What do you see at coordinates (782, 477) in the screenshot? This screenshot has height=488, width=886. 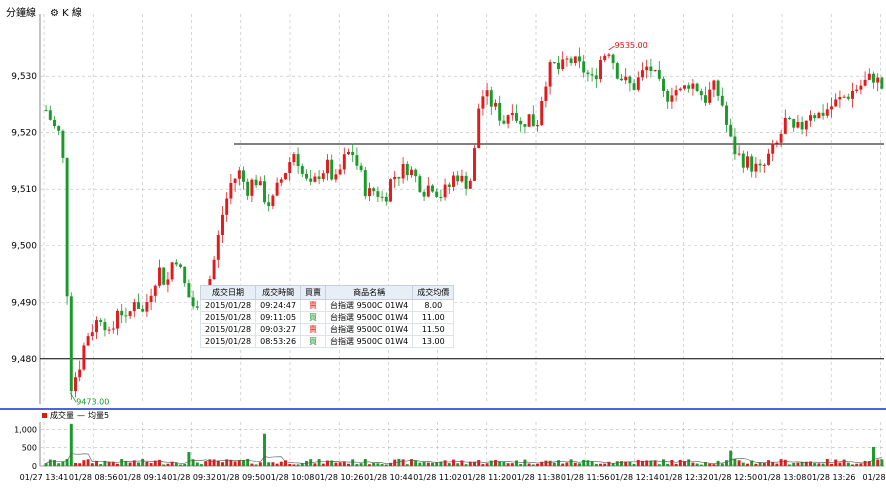 I see `x-tick-label: 01/28 13:08` at bounding box center [782, 477].